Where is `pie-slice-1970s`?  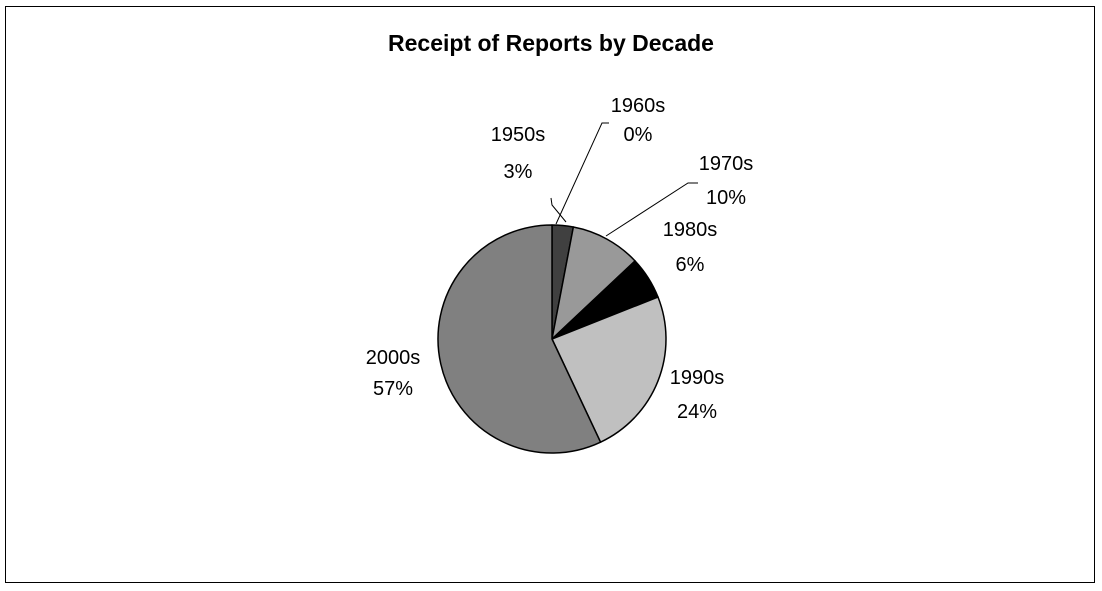 pie-slice-1970s is located at coordinates (593, 283).